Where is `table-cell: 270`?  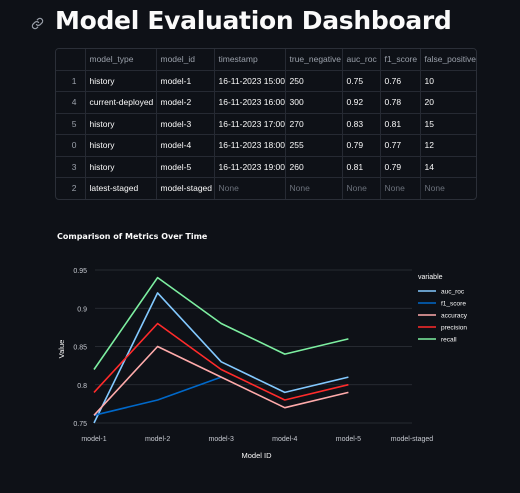 table-cell: 270 is located at coordinates (314, 124).